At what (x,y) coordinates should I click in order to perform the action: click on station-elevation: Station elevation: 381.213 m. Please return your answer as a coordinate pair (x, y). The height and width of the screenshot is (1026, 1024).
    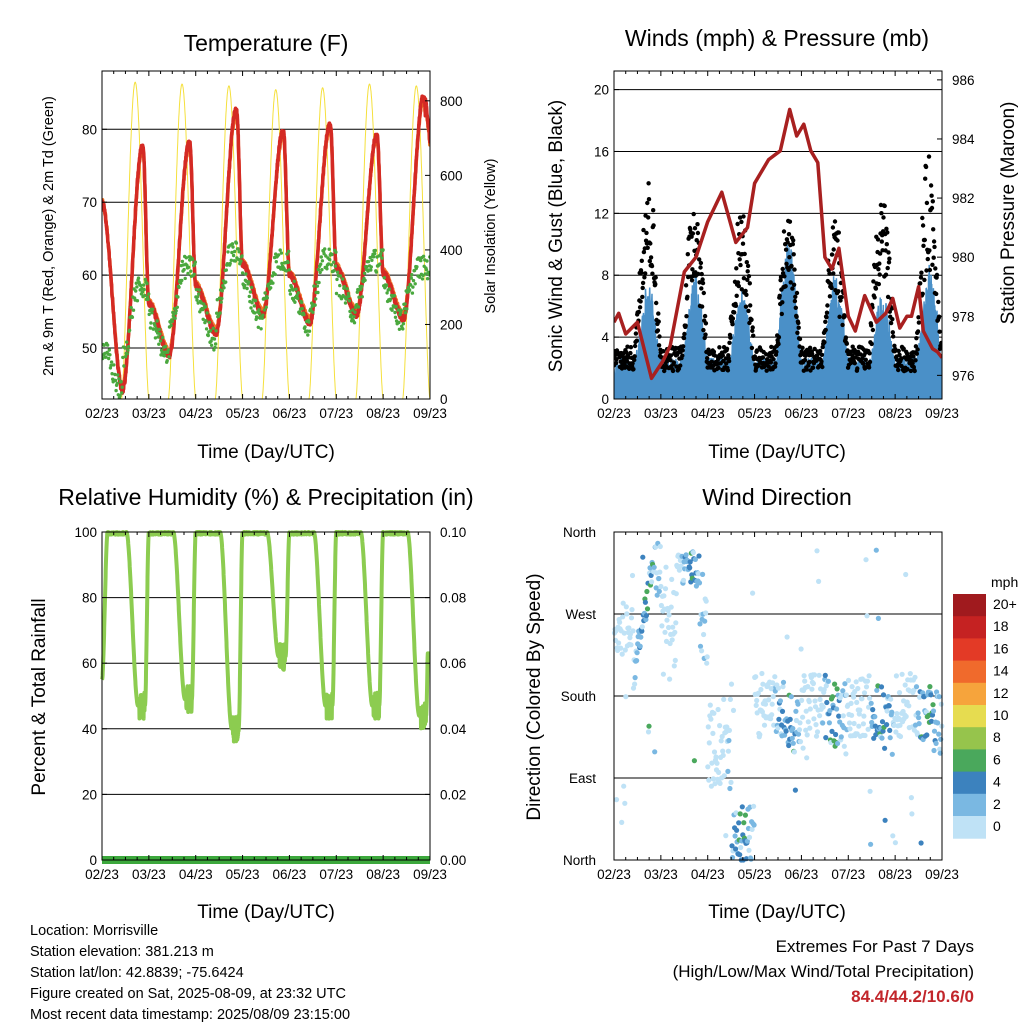
    Looking at the image, I should click on (122, 952).